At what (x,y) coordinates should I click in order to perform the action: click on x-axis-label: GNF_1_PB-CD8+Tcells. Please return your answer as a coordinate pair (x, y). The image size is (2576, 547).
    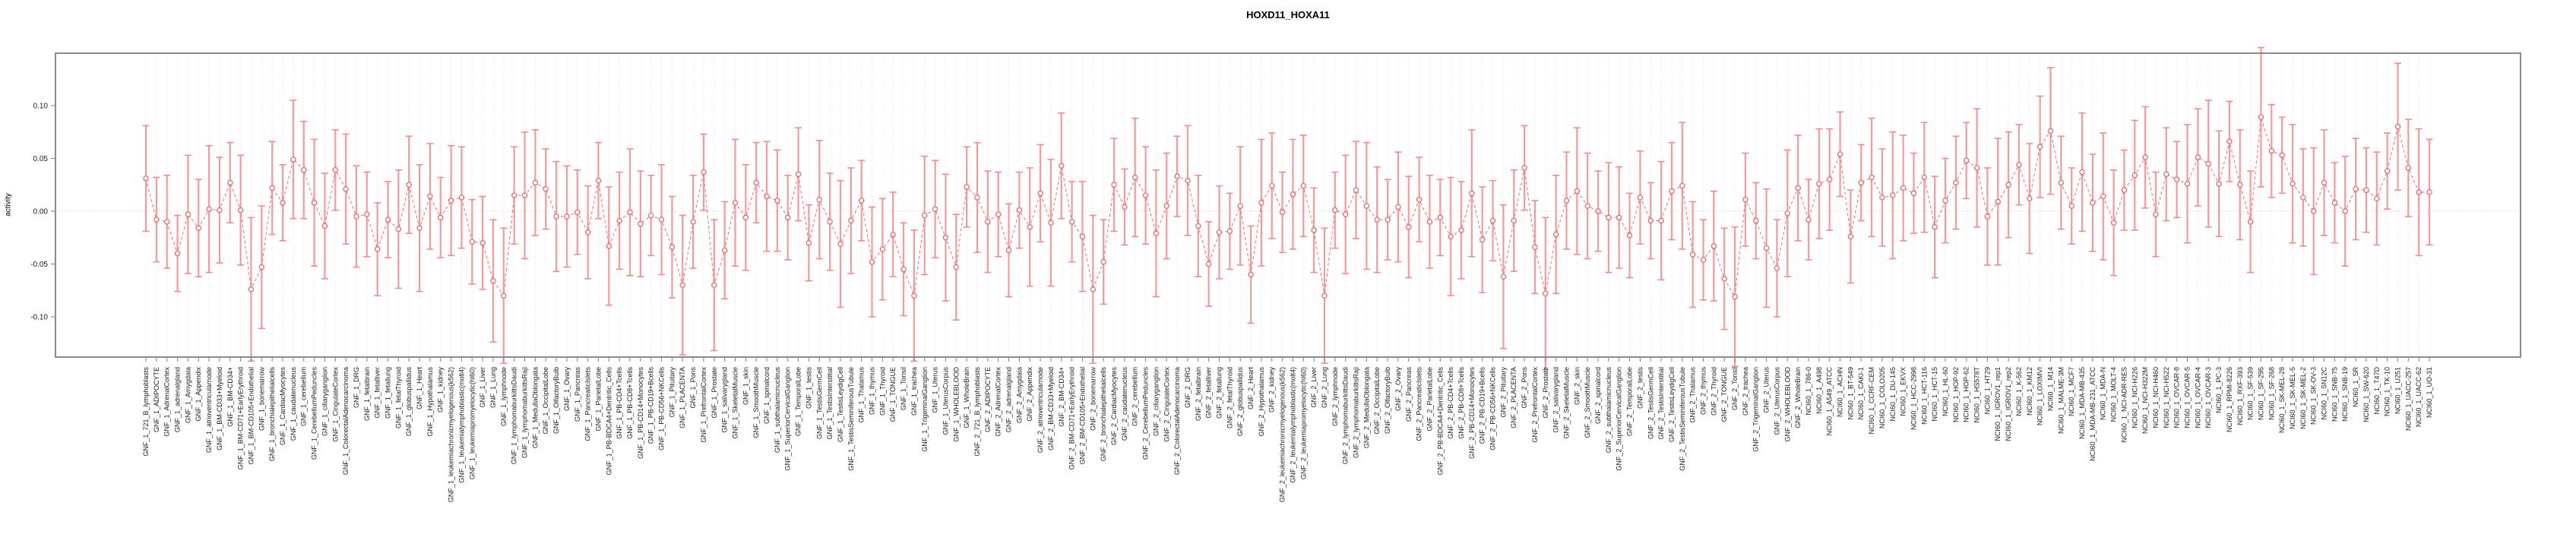
    Looking at the image, I should click on (630, 403).